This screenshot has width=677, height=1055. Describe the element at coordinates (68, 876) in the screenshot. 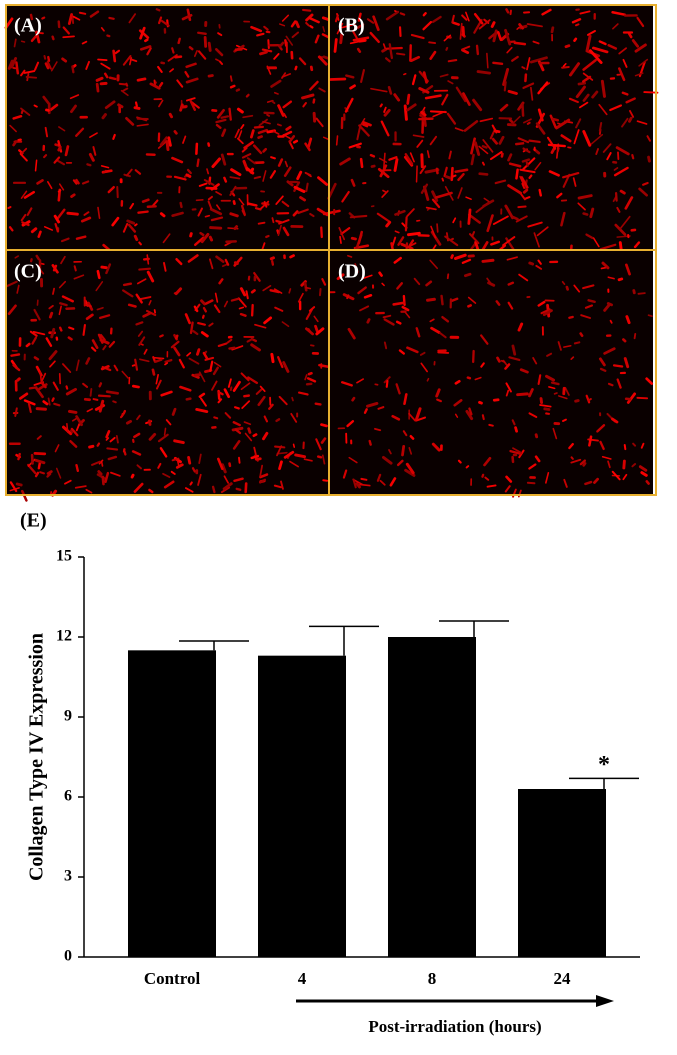

I see `y-tick-label: 3` at that location.